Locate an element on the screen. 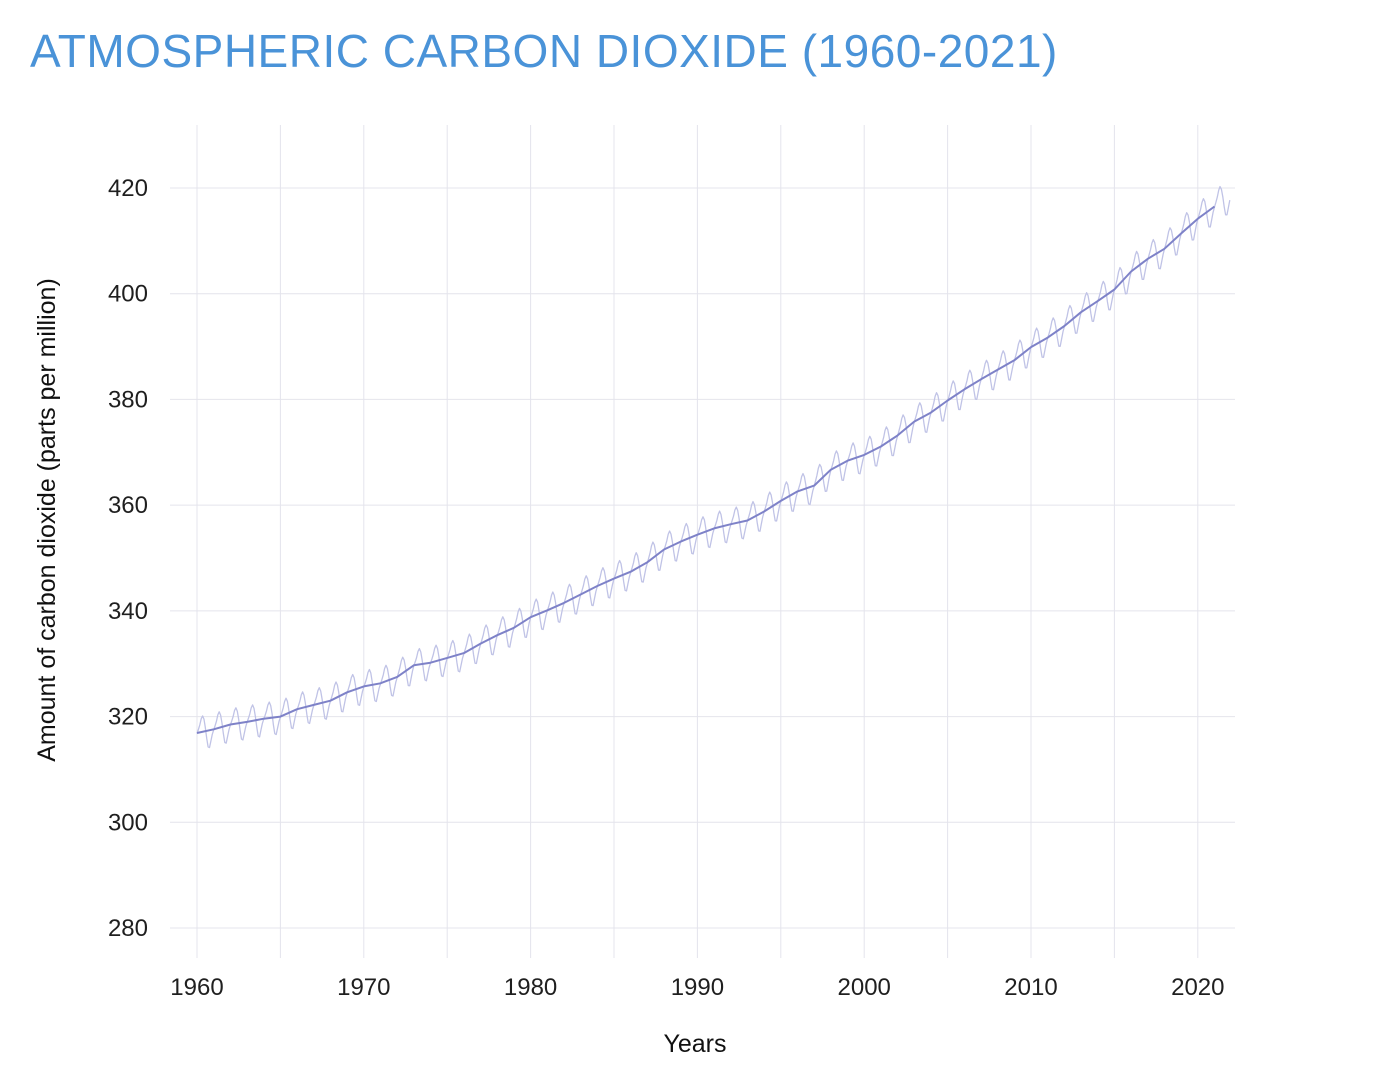  chart-title: ATMOSPHERIC CARBON DIOXIDE (1960-2021) is located at coordinates (544, 51).